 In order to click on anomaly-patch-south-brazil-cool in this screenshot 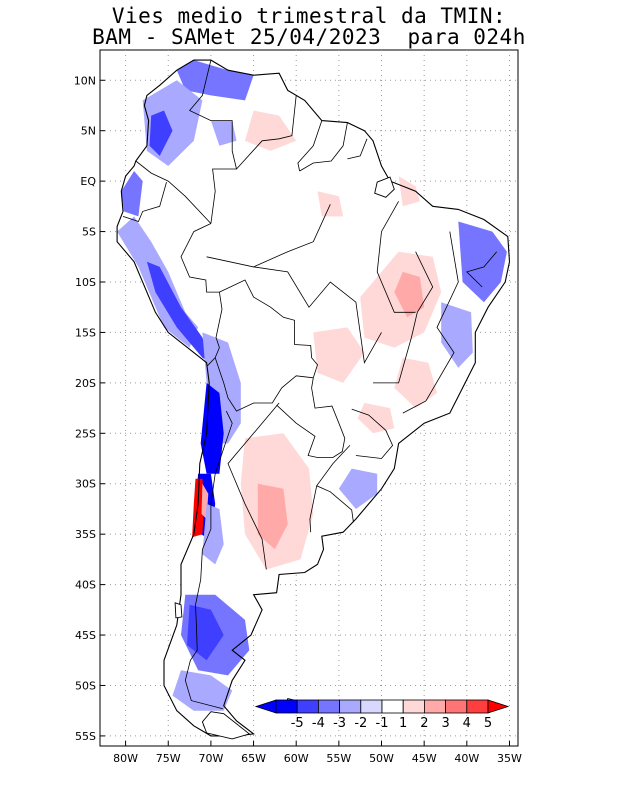, I will do `click(358, 488)`.